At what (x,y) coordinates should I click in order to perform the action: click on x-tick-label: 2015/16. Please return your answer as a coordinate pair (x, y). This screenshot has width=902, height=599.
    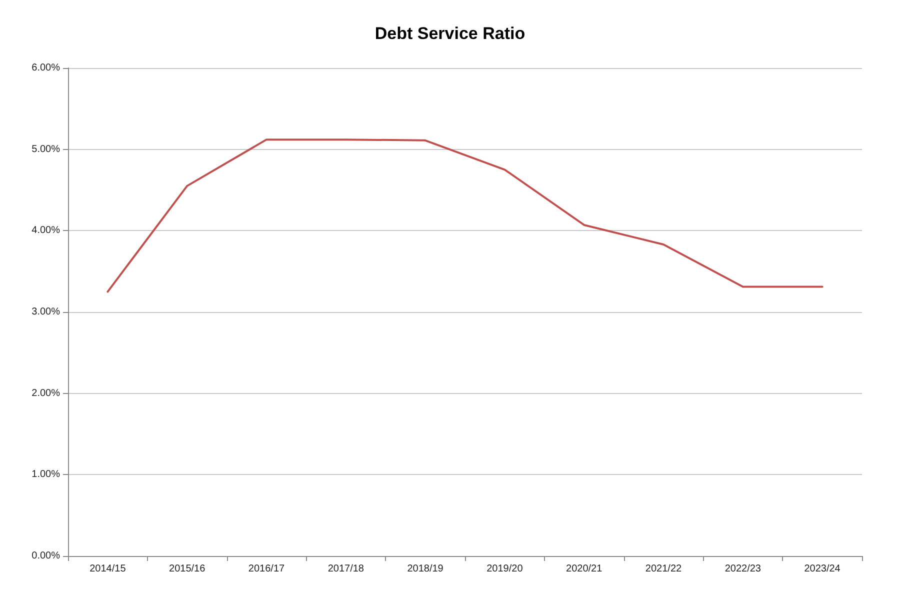
    Looking at the image, I should click on (187, 569).